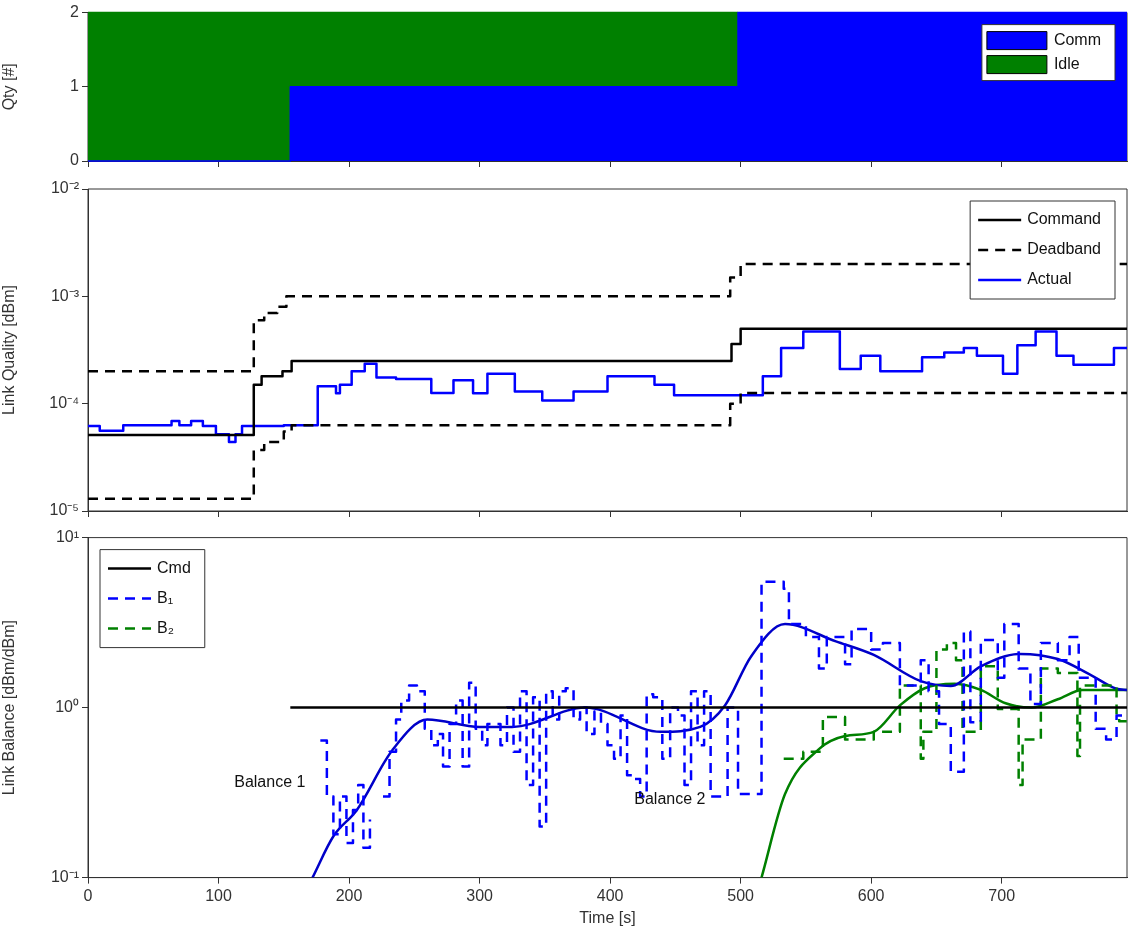 This screenshot has width=1133, height=932. I want to click on y-tick-label: 10⁻⁴, so click(64, 403).